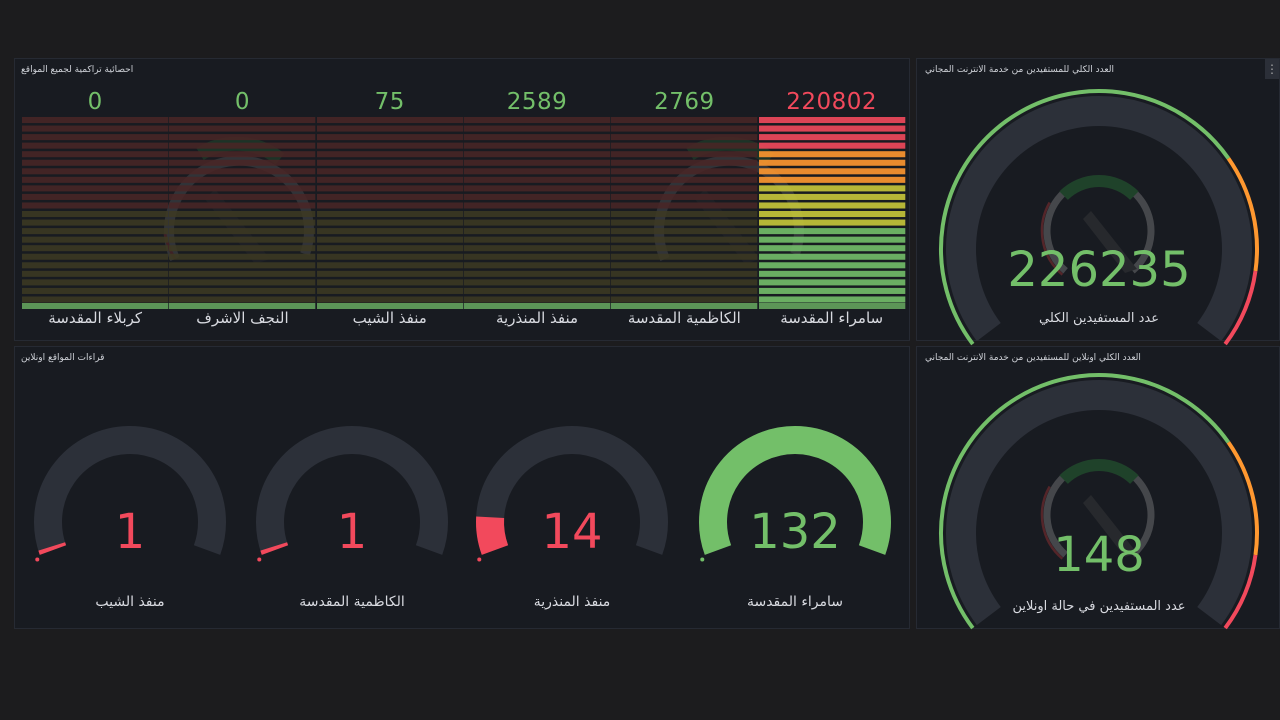 Image resolution: width=1280 pixels, height=720 pixels. What do you see at coordinates (77, 70) in the screenshot?
I see `panel-title: احصائية تراكمية لجميع المواقع` at bounding box center [77, 70].